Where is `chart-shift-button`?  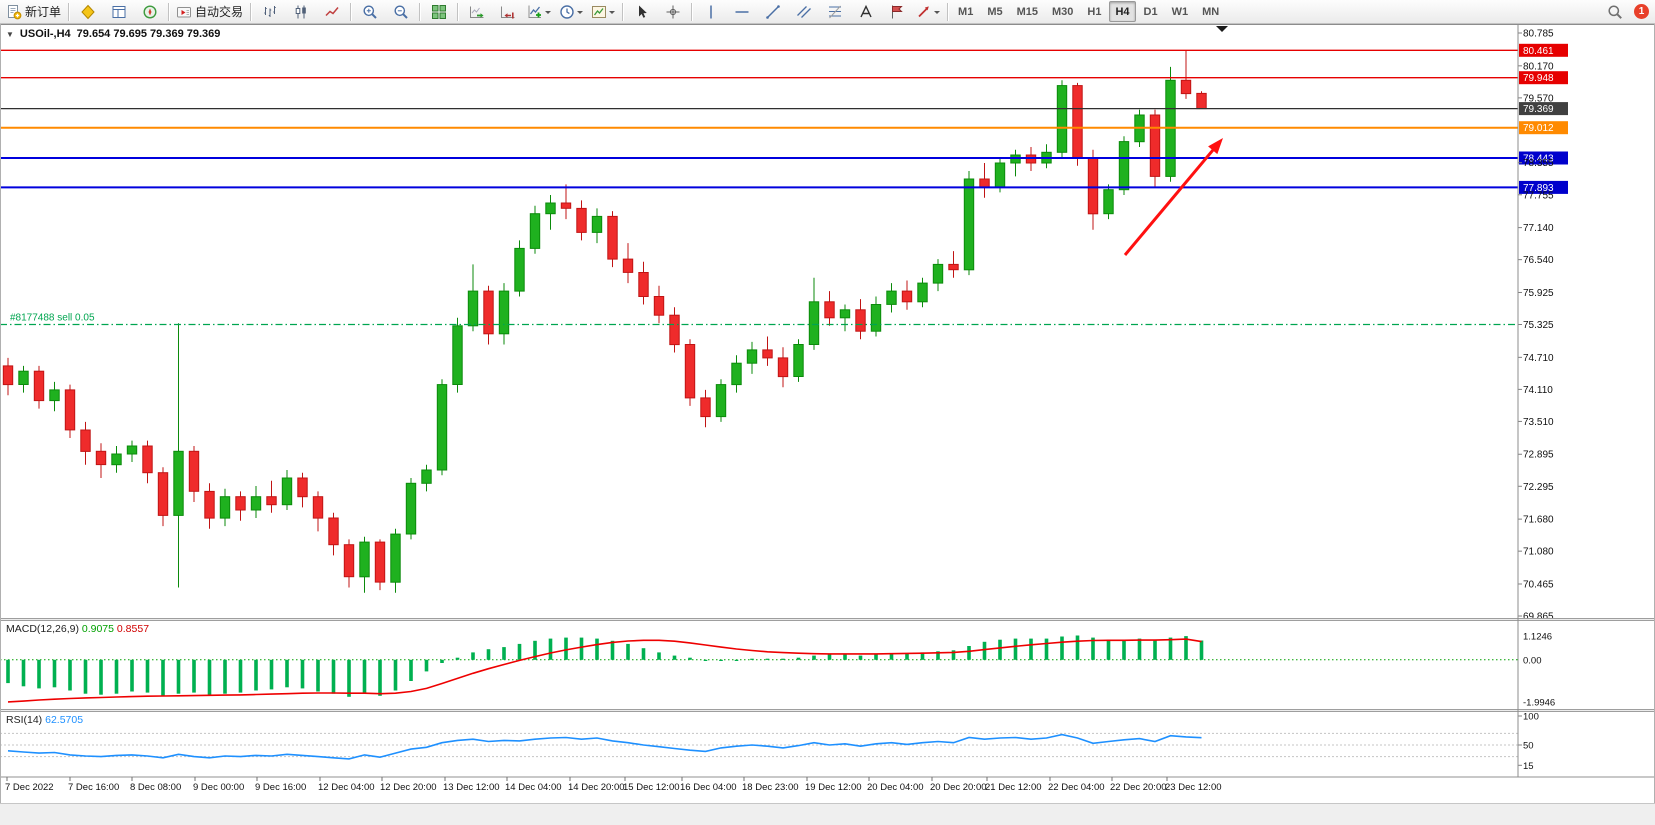 chart-shift-button is located at coordinates (507, 11).